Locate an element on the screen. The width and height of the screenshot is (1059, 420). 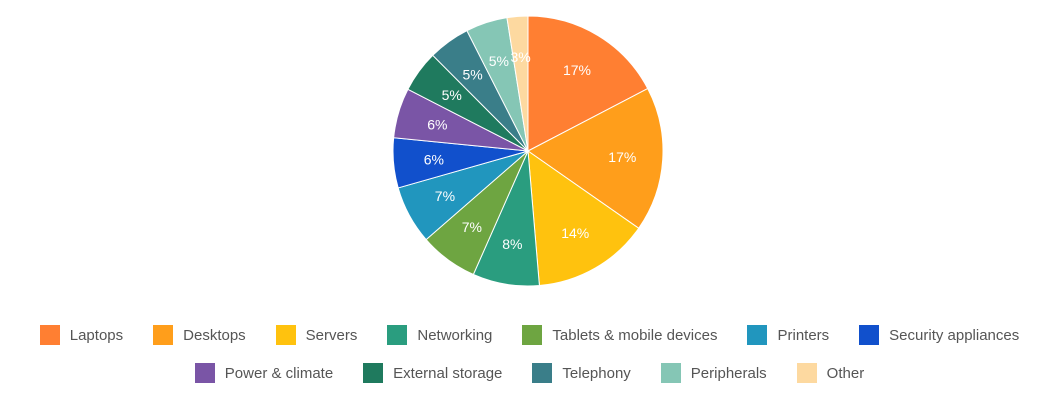
legend-item-external-storage: External storage is located at coordinates (432, 373).